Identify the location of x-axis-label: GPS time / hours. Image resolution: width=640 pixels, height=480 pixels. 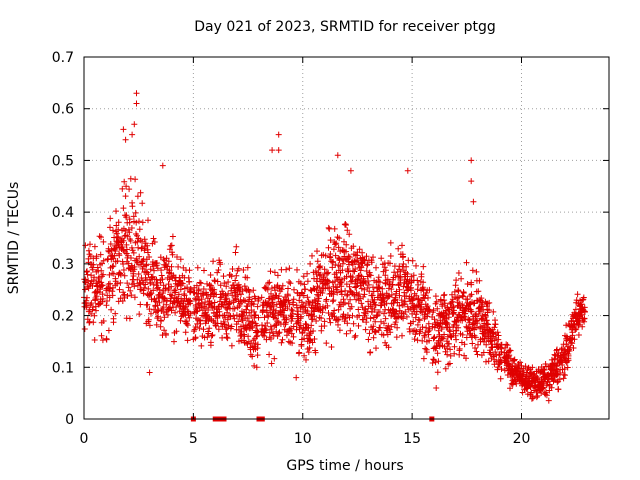
(344, 466).